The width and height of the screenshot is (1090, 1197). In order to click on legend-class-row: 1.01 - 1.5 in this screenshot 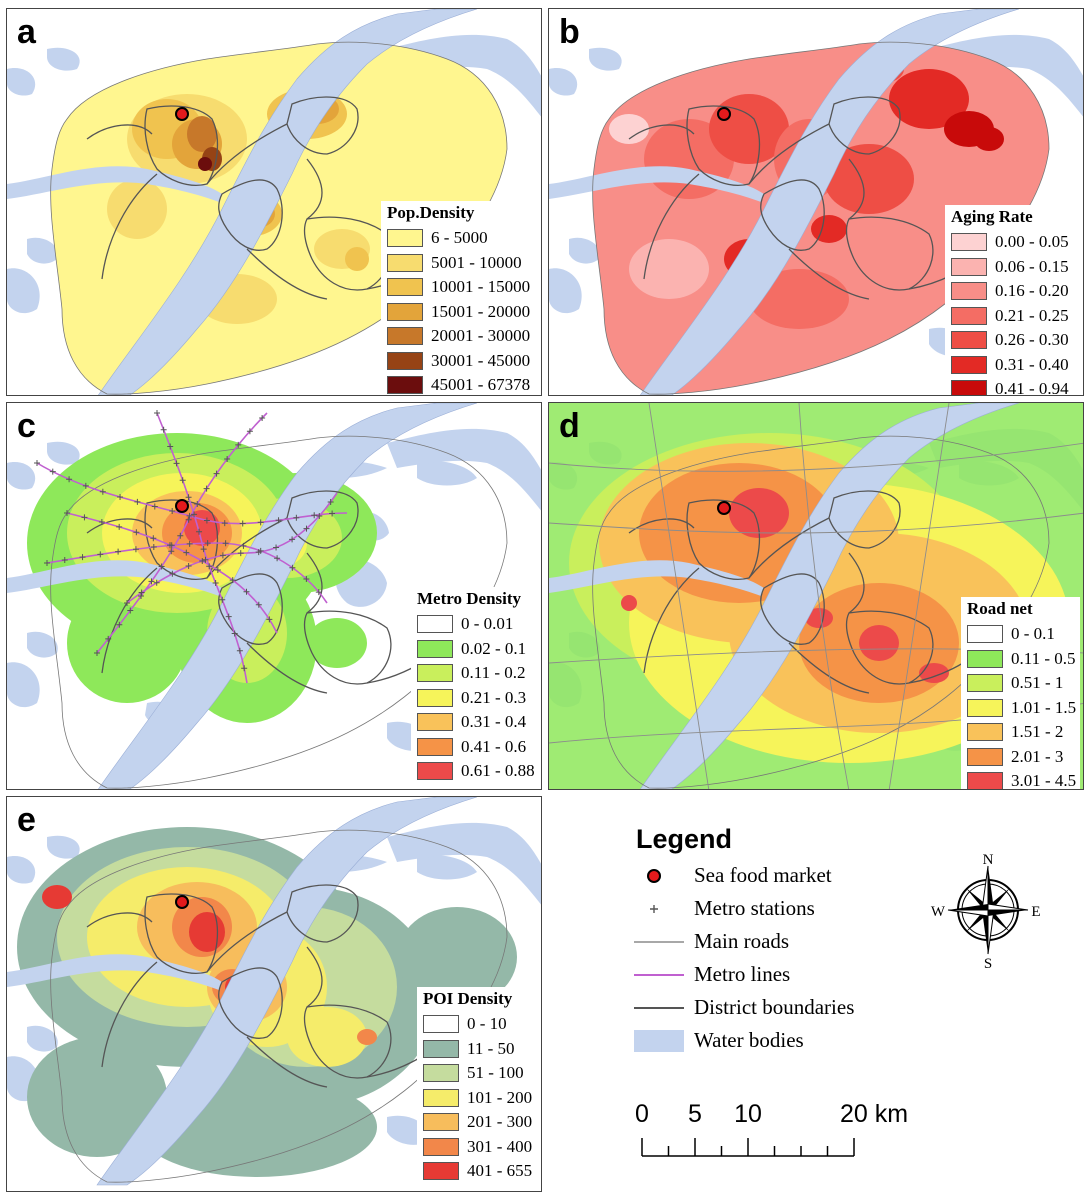, I will do `click(1021, 708)`.